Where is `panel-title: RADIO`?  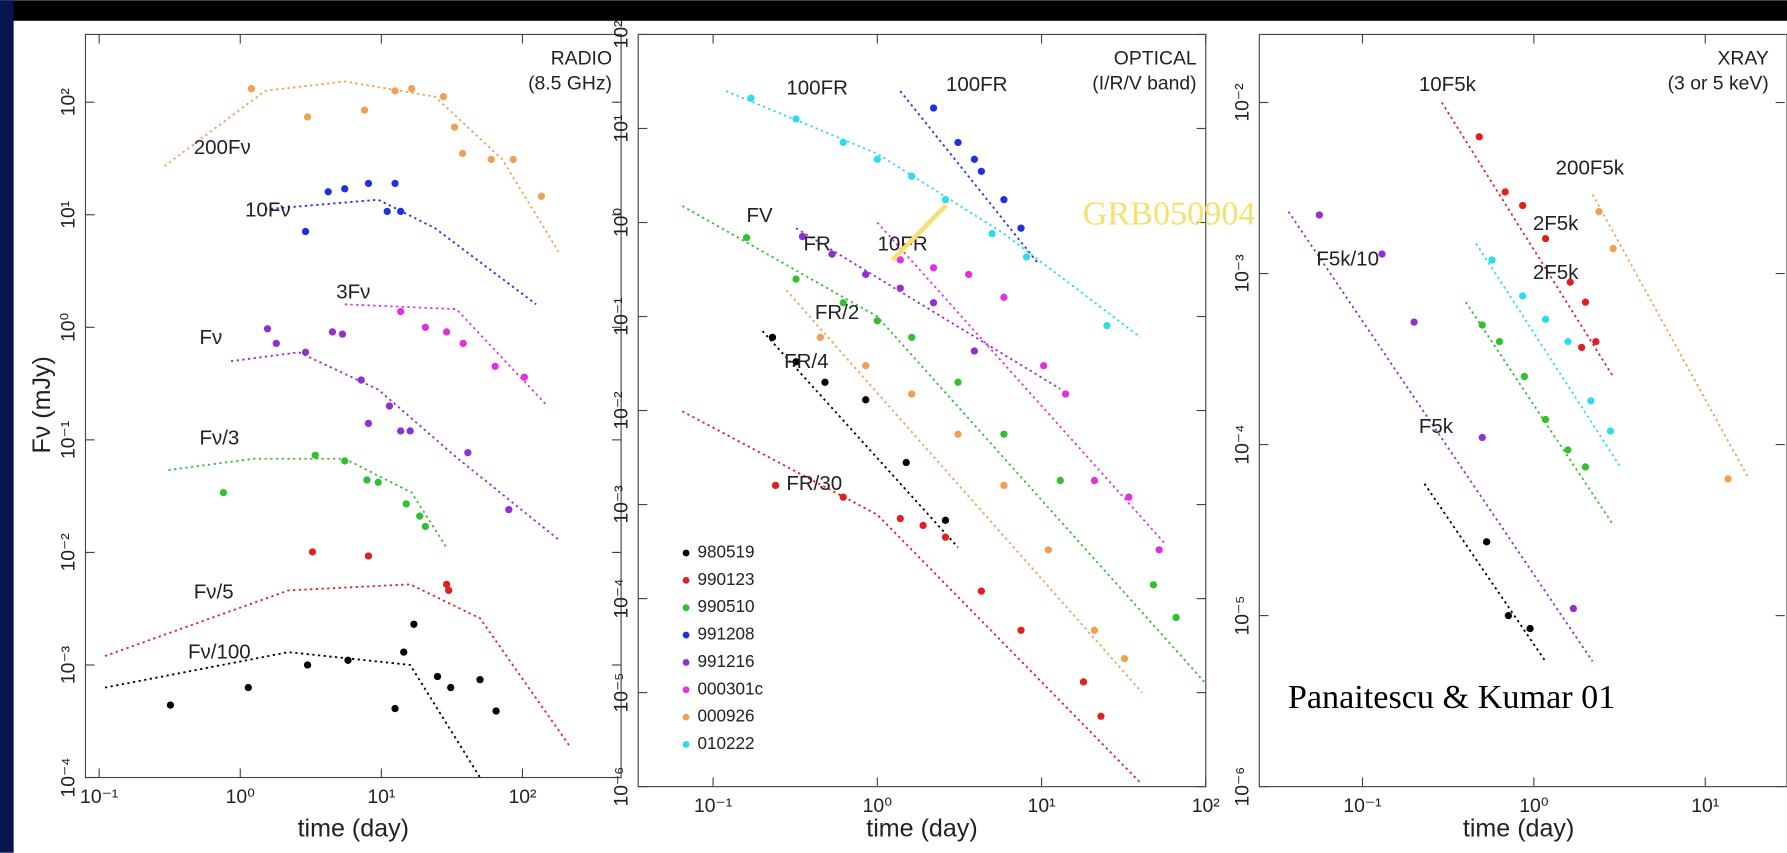
panel-title: RADIO is located at coordinates (581, 59).